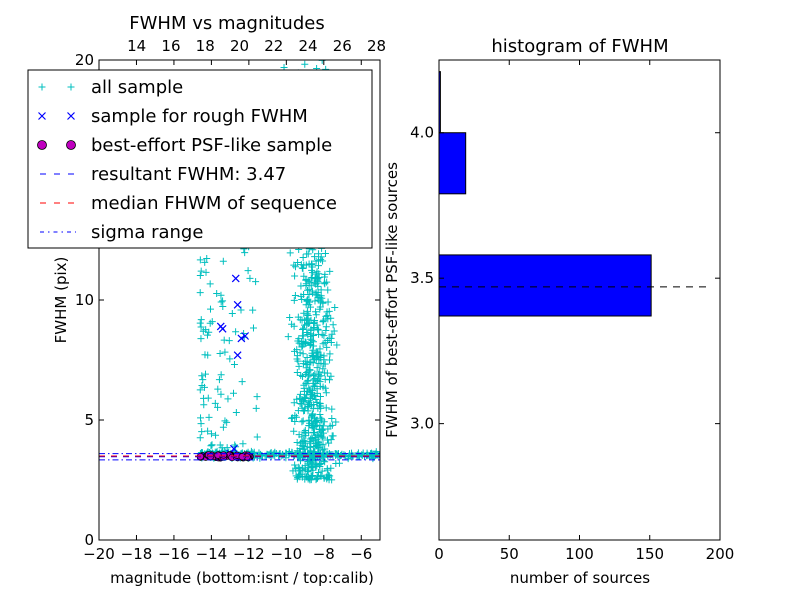 This screenshot has width=800, height=600. What do you see at coordinates (199, 116) in the screenshot?
I see `legend-label: sample for rough FWHM` at bounding box center [199, 116].